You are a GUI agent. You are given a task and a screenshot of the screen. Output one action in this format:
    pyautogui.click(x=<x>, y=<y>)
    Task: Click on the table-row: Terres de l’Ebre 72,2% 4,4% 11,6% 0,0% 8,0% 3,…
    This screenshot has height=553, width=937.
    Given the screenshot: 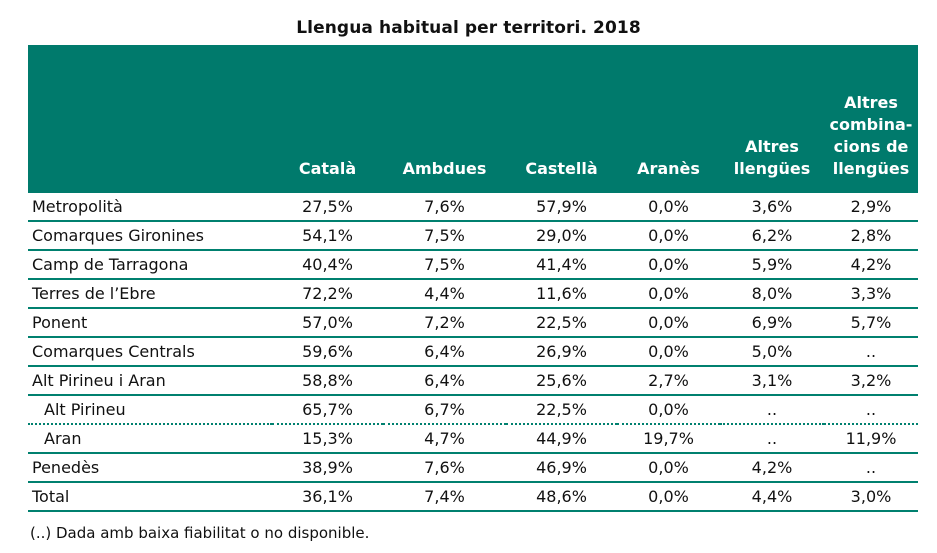 What is the action you would take?
    pyautogui.click(x=473, y=293)
    